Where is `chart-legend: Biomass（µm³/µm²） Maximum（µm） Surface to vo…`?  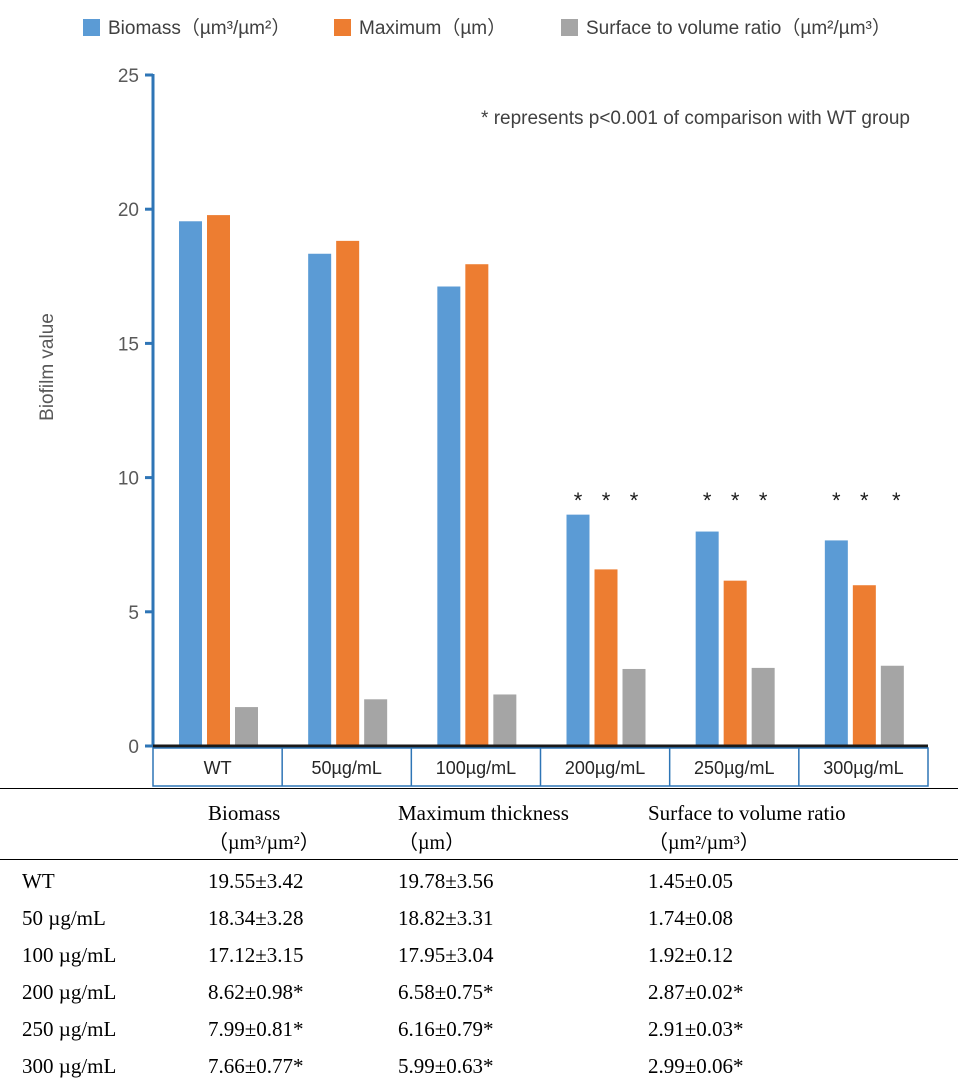
chart-legend: Biomass（µm³/µm²） Maximum（µm） Surface to vo… is located at coordinates (487, 28).